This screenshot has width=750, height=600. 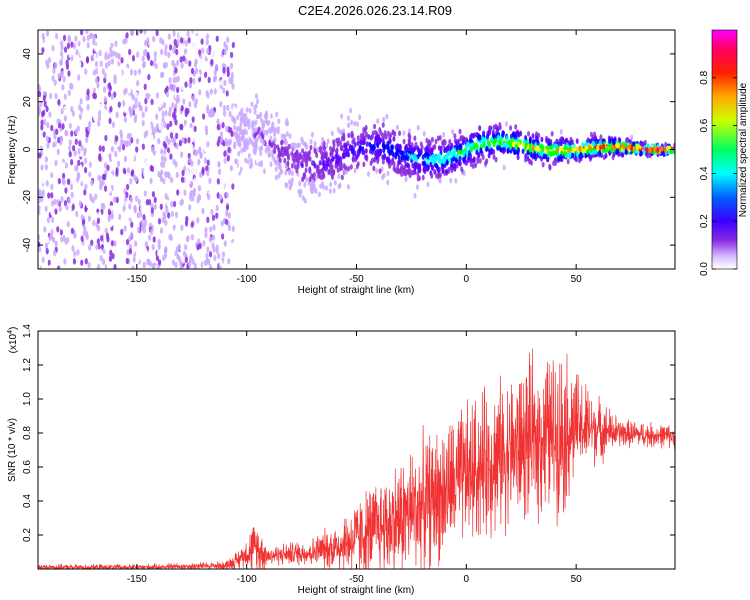 I want to click on colorbar-tick-label: 0.4, so click(x=704, y=173).